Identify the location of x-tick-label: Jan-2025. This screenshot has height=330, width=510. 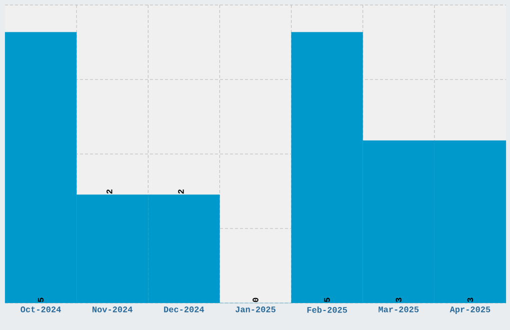
(256, 309).